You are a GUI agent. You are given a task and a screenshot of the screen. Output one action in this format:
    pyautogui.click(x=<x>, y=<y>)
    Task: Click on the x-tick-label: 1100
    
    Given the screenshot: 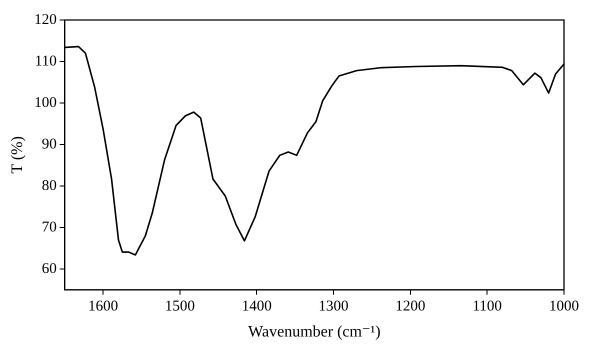 What is the action you would take?
    pyautogui.click(x=487, y=306)
    